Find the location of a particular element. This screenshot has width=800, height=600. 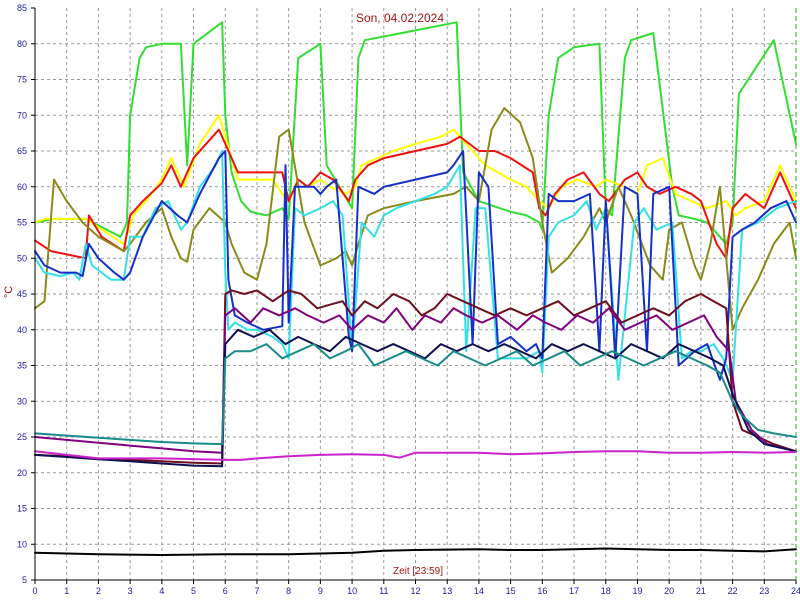

x-tick-label: 7 is located at coordinates (256, 591).